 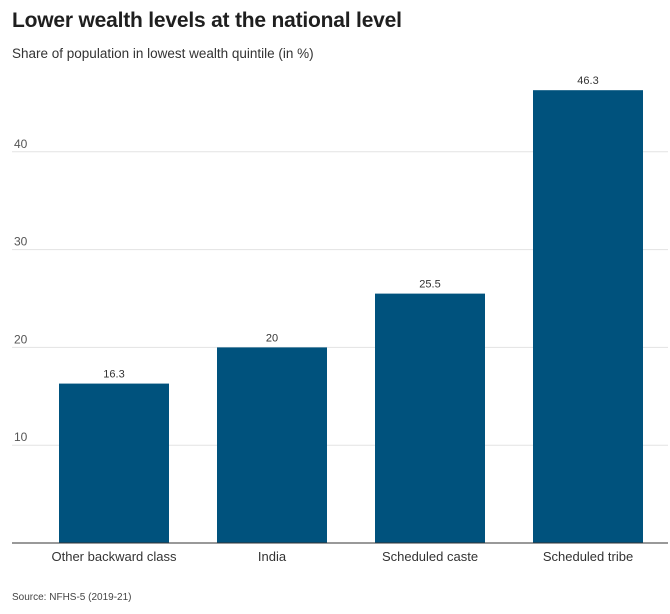 What do you see at coordinates (429, 285) in the screenshot?
I see `data-label: 25.5` at bounding box center [429, 285].